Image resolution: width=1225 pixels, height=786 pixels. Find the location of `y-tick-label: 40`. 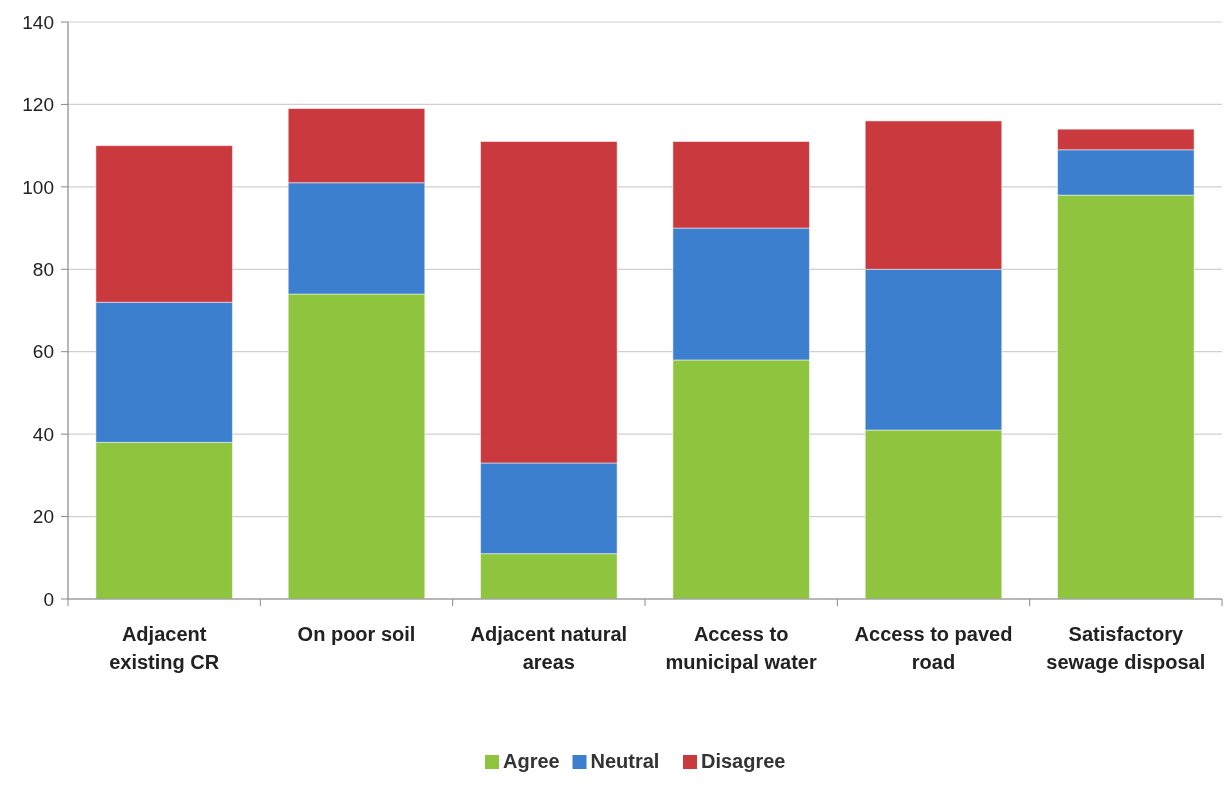

y-tick-label: 40 is located at coordinates (43, 434).